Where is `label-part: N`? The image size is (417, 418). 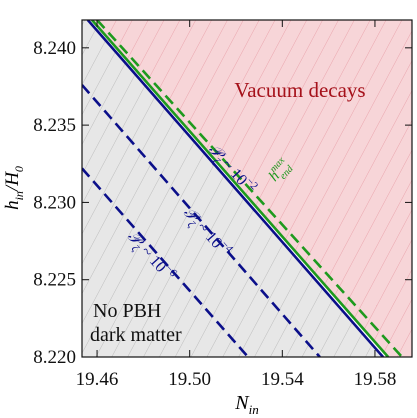 label-part: N is located at coordinates (242, 403).